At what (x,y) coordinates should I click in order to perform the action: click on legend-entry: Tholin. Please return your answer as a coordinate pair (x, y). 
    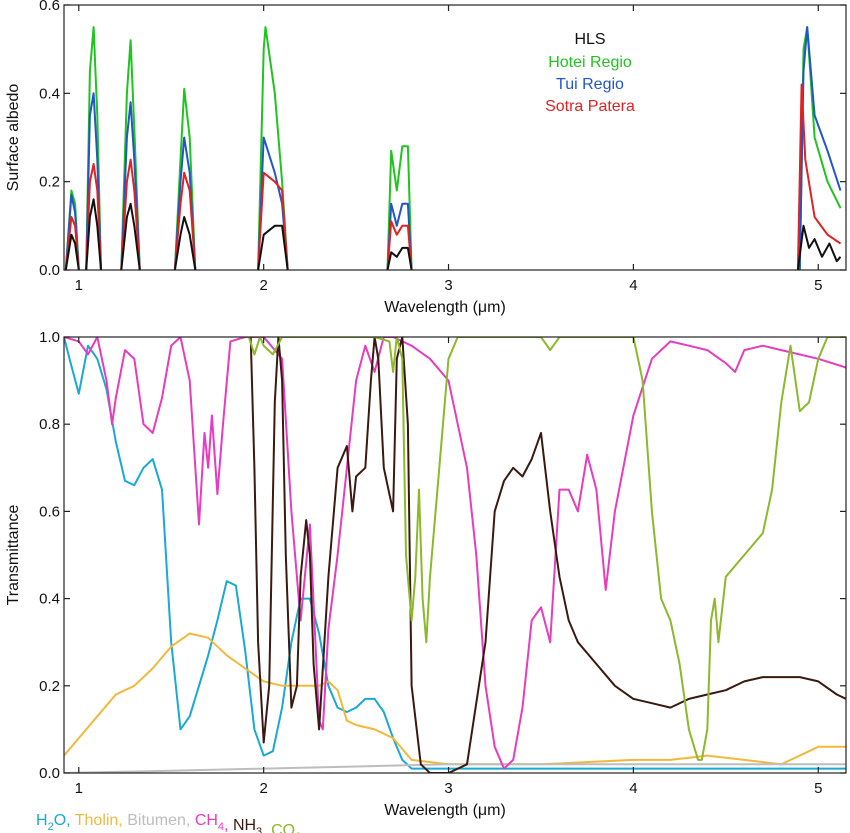
    Looking at the image, I should click on (97, 820).